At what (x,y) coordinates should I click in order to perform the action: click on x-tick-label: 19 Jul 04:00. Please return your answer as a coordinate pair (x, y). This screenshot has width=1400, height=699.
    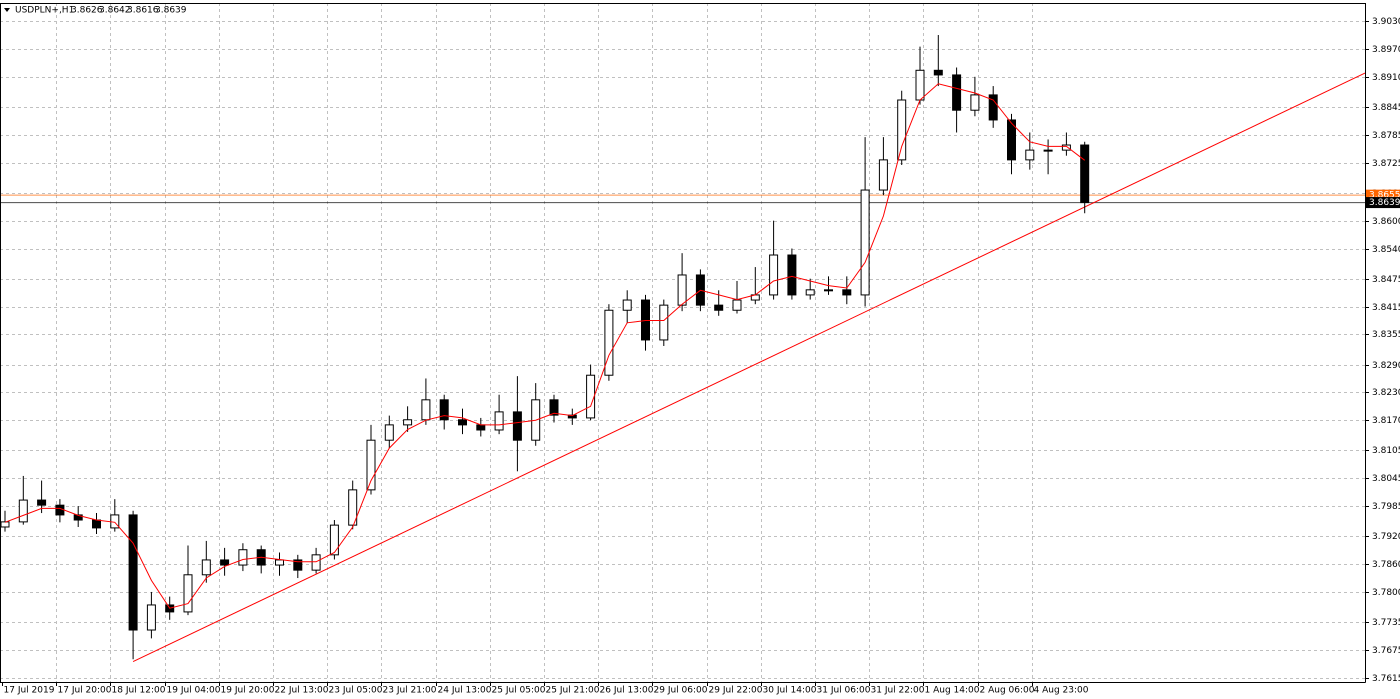
    Looking at the image, I should click on (194, 691).